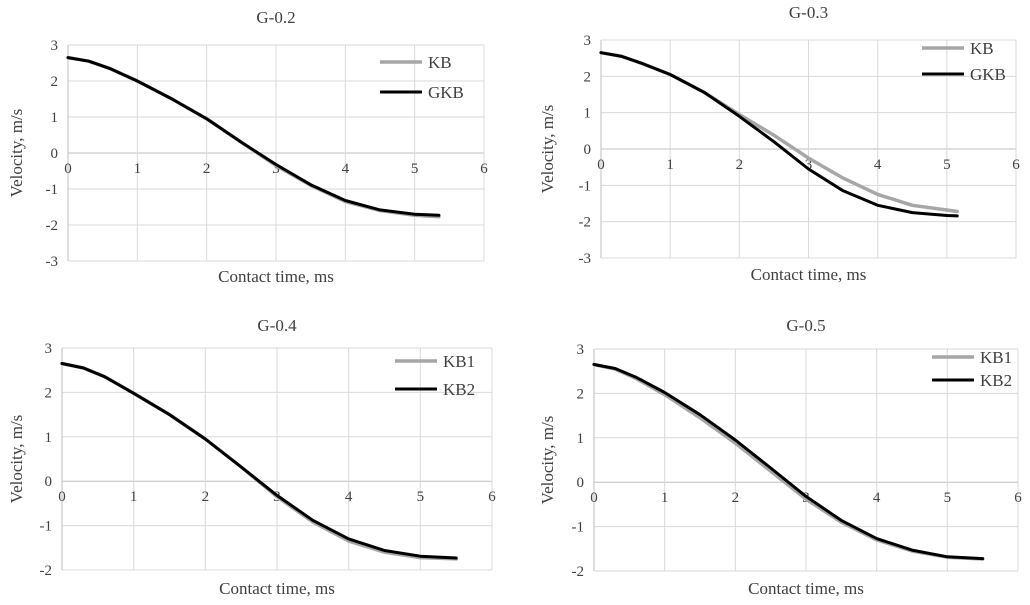  Describe the element at coordinates (275, 17) in the screenshot. I see `chart-title: G-0.2` at that location.